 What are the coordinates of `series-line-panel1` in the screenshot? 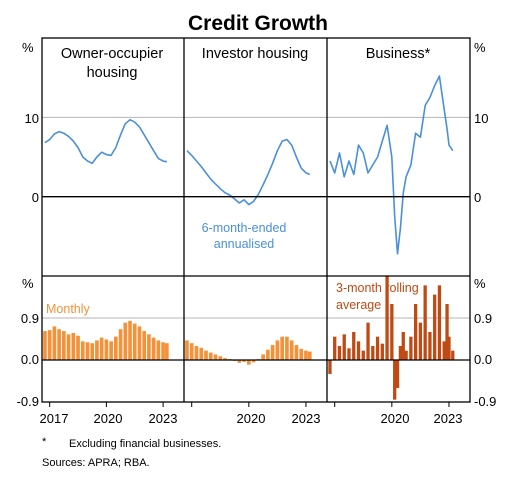 It's located at (106, 141).